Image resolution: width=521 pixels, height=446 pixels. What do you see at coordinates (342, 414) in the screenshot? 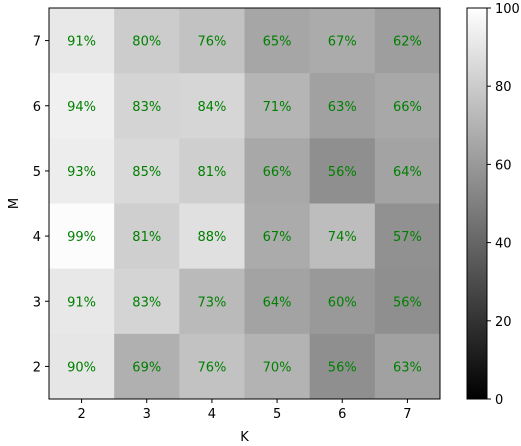
I see `x-tick-label: 6` at bounding box center [342, 414].